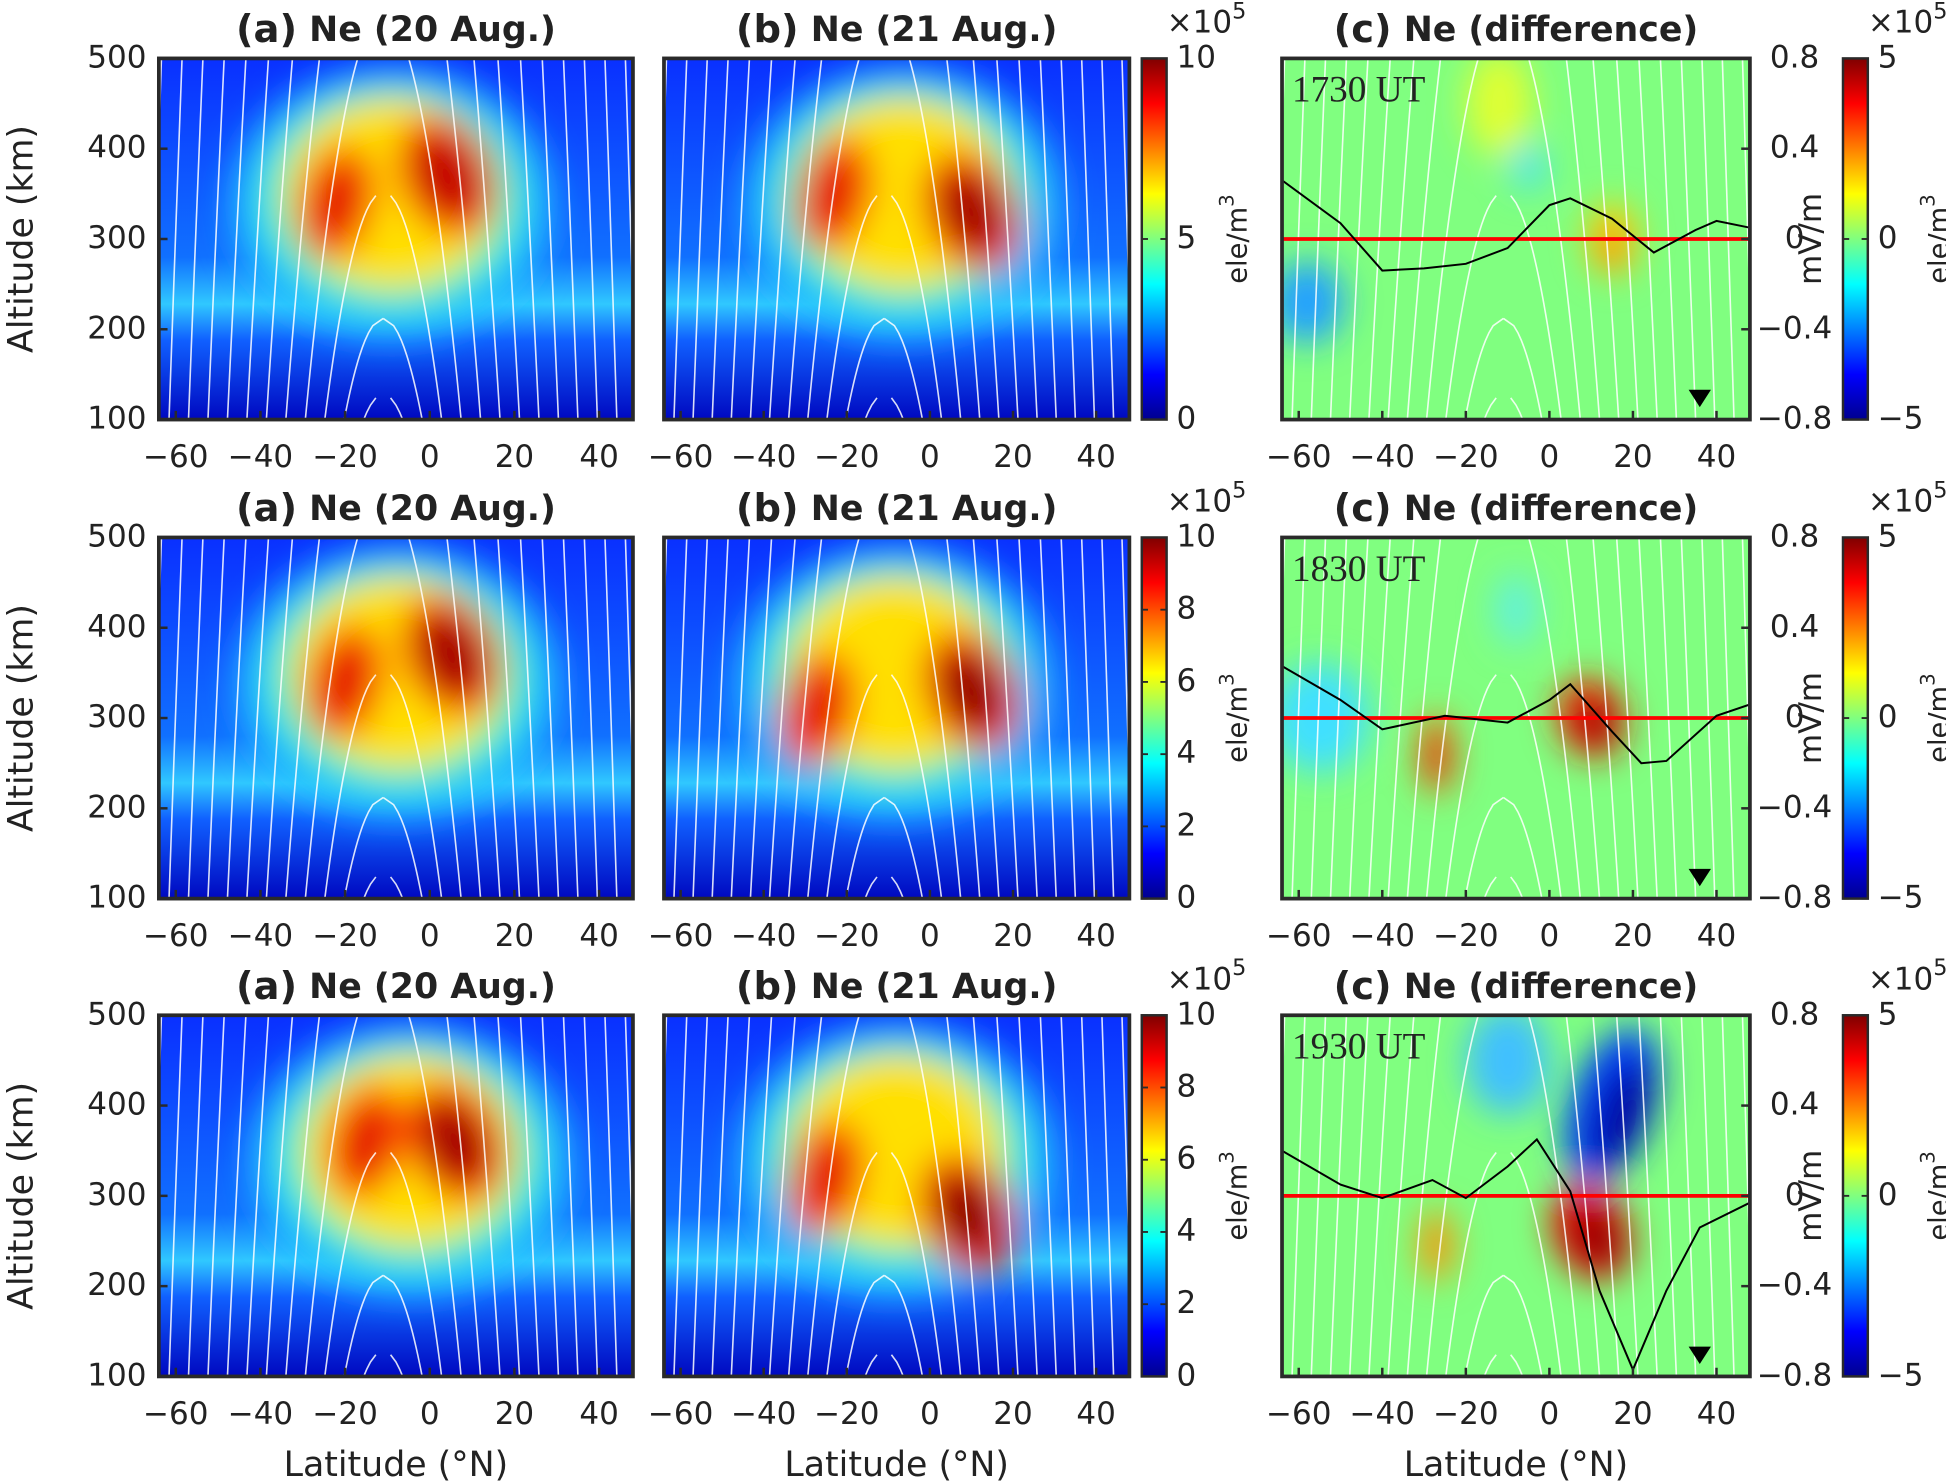  I want to click on y-axis-label: Altitude (km), so click(21, 1196).